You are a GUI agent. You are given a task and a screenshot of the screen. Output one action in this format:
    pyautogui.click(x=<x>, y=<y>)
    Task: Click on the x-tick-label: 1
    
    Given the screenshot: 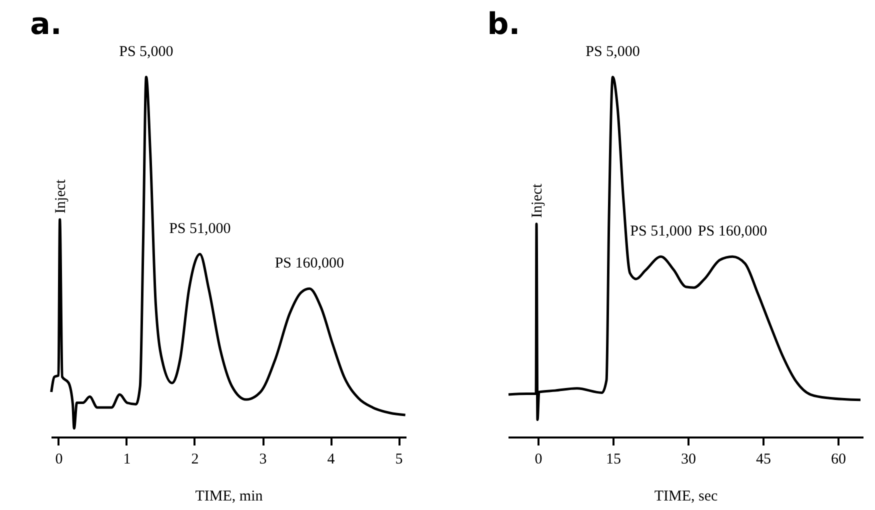 What is the action you would take?
    pyautogui.click(x=127, y=460)
    